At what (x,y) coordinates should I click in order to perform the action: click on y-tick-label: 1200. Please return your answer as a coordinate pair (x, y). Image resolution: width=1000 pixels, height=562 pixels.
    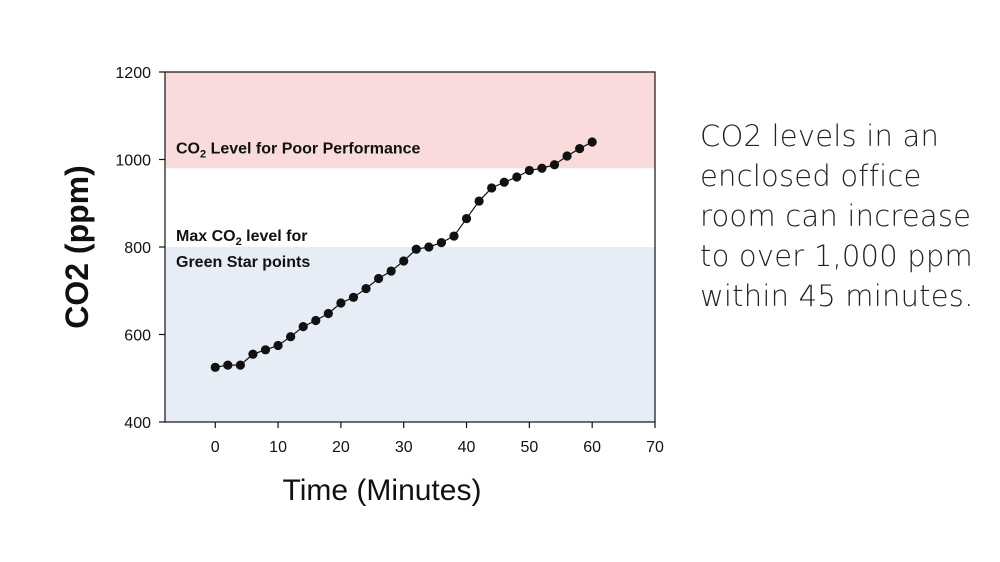
    Looking at the image, I should click on (133, 73).